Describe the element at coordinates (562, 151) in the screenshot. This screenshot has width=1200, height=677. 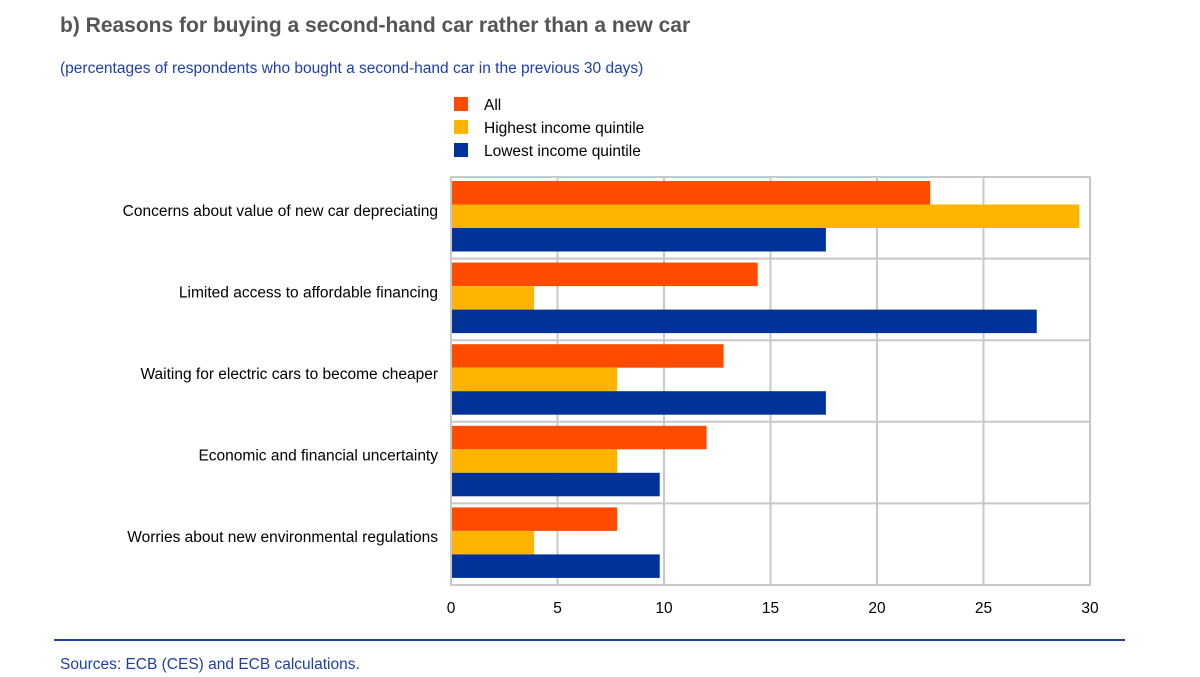
I see `legend-label: Lowest income quintile` at that location.